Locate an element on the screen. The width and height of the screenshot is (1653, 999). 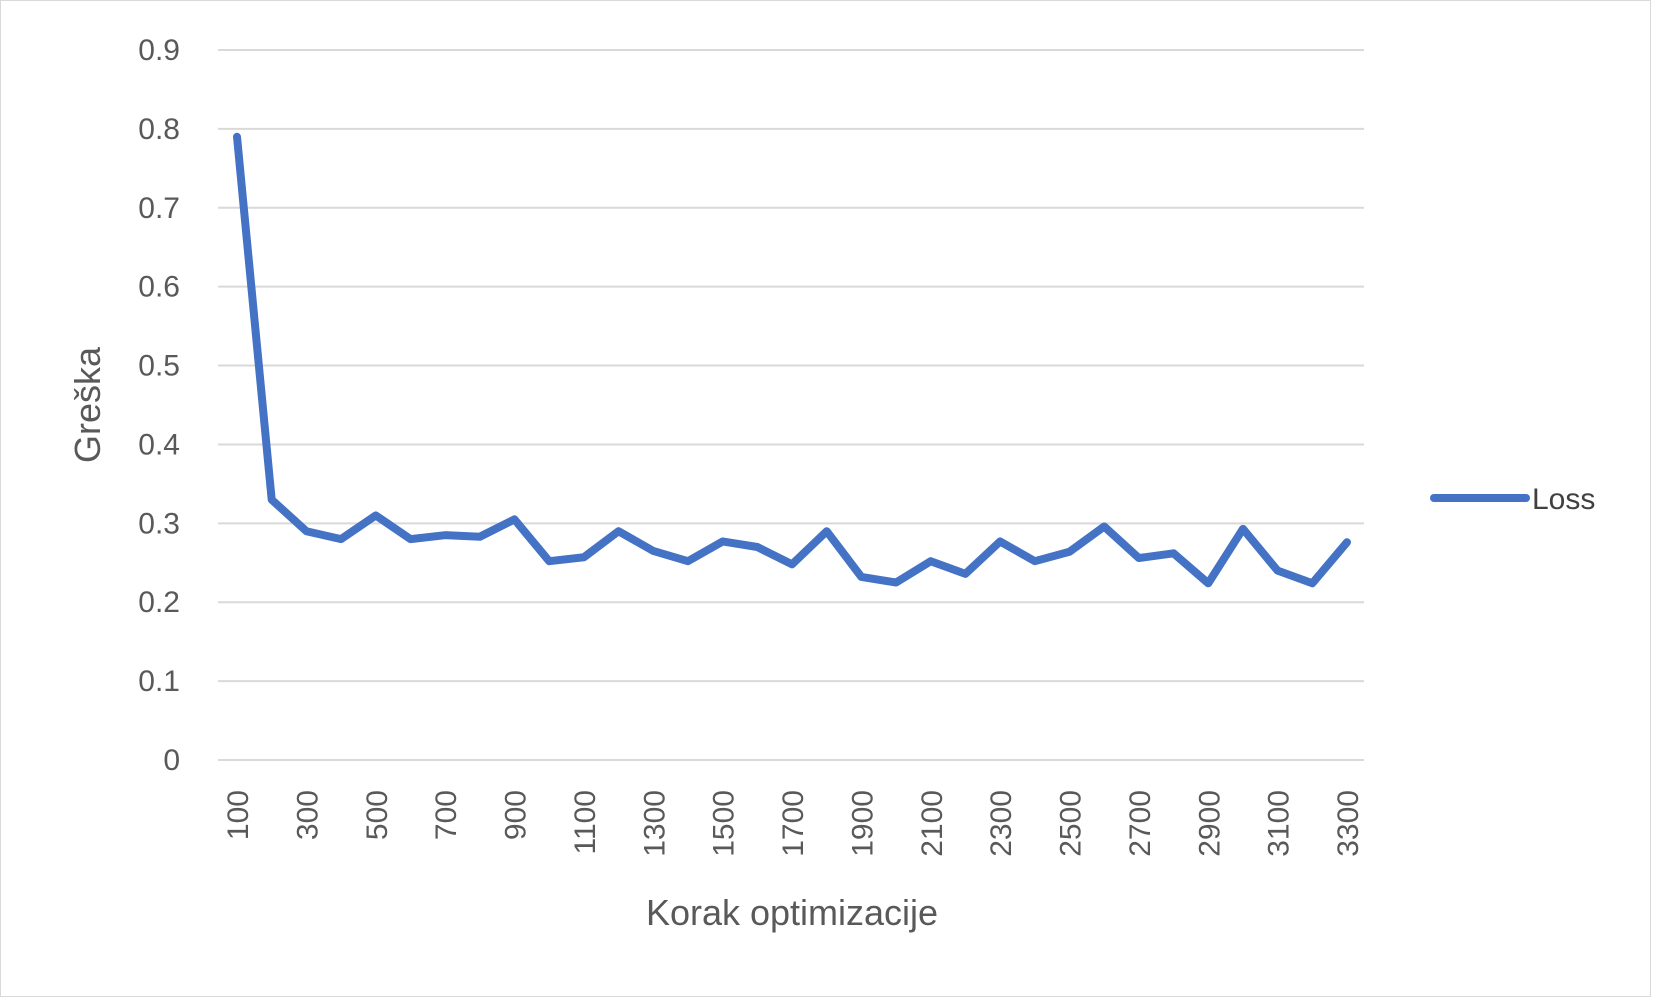
x-tick-label: 2900 is located at coordinates (1209, 823).